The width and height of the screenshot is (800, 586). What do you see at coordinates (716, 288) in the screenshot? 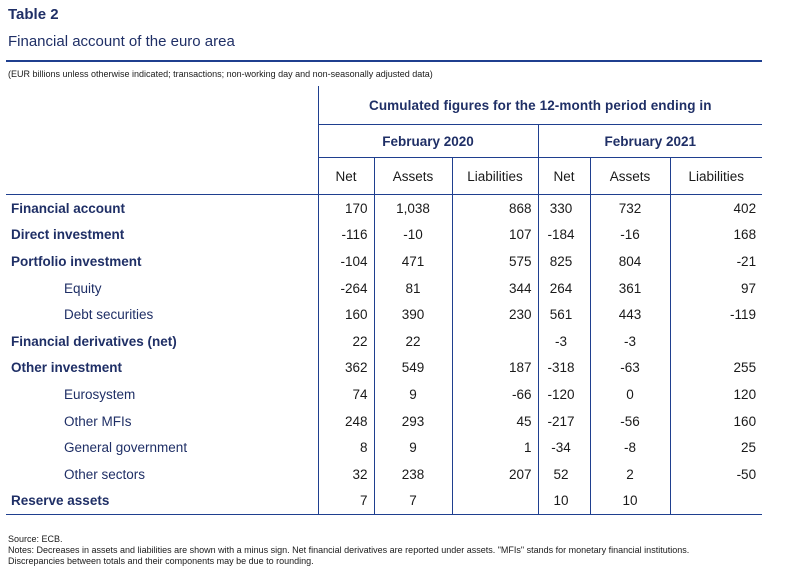
I see `table-cell: 97` at bounding box center [716, 288].